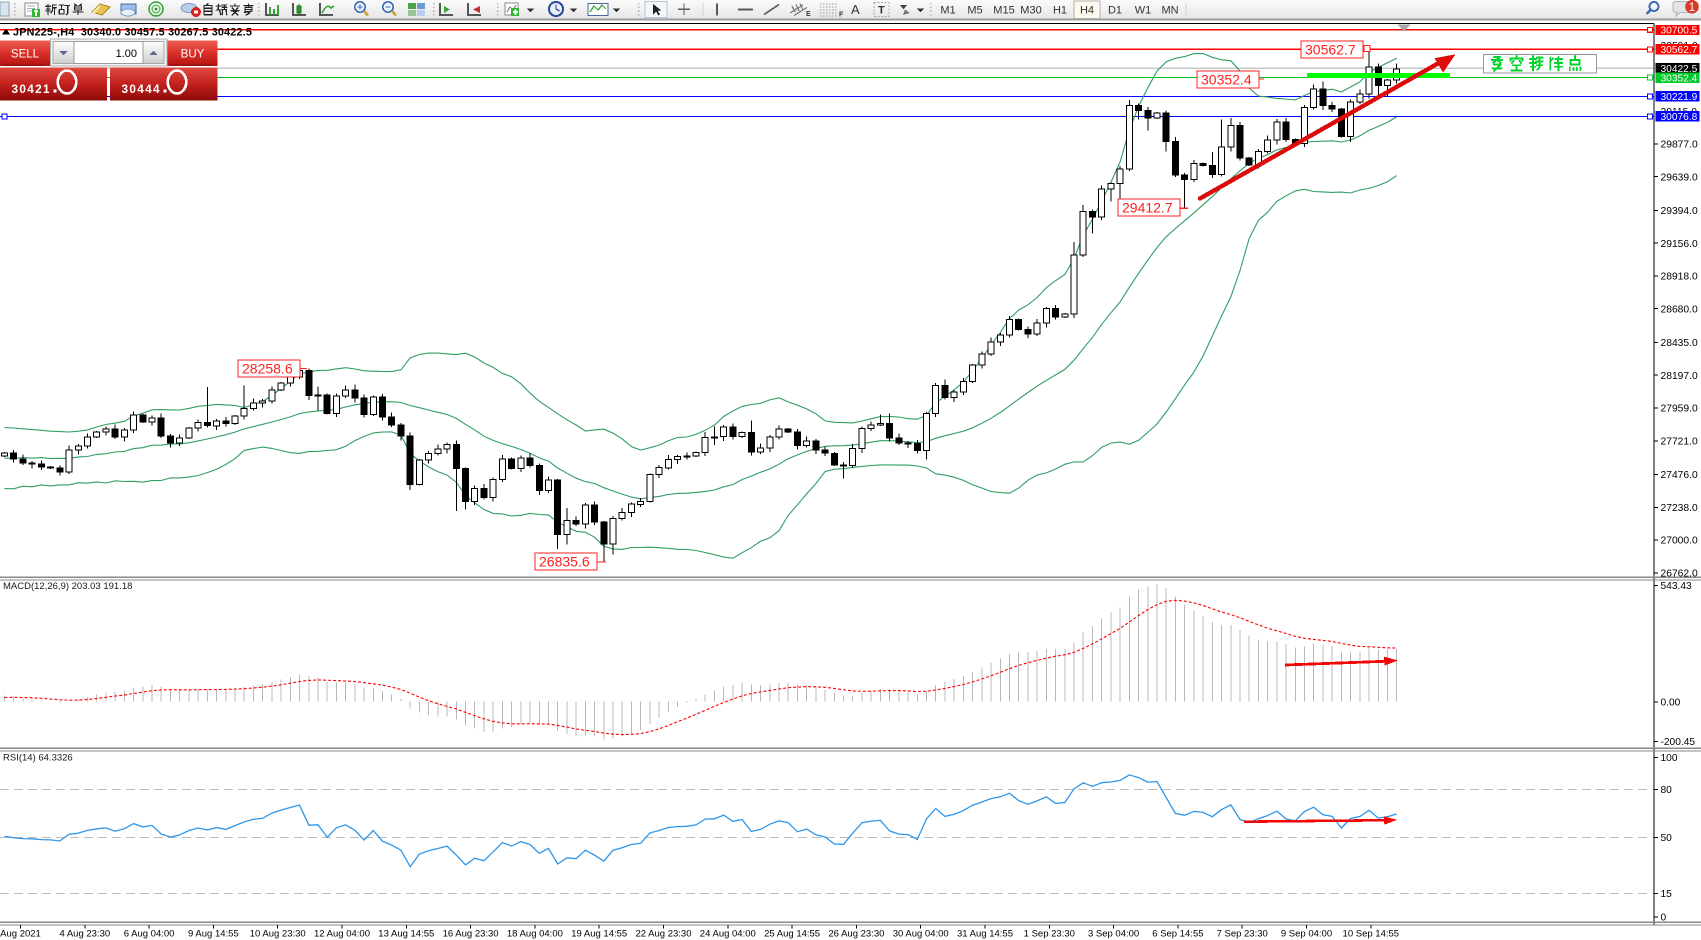  I want to click on svg-text: 80, so click(1667, 790).